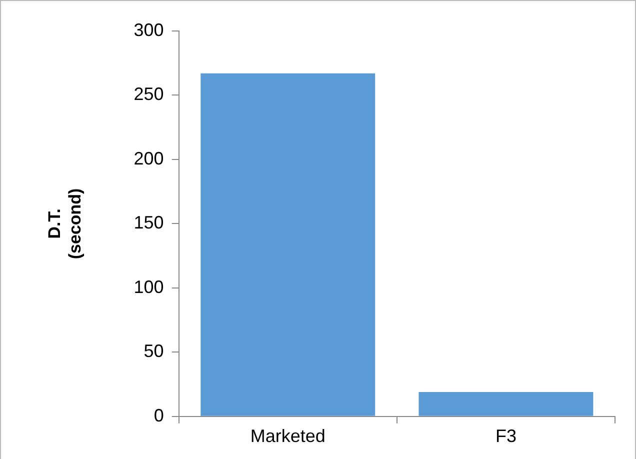 The height and width of the screenshot is (459, 636). I want to click on y-axis-title: D.T. (second), so click(64, 224).